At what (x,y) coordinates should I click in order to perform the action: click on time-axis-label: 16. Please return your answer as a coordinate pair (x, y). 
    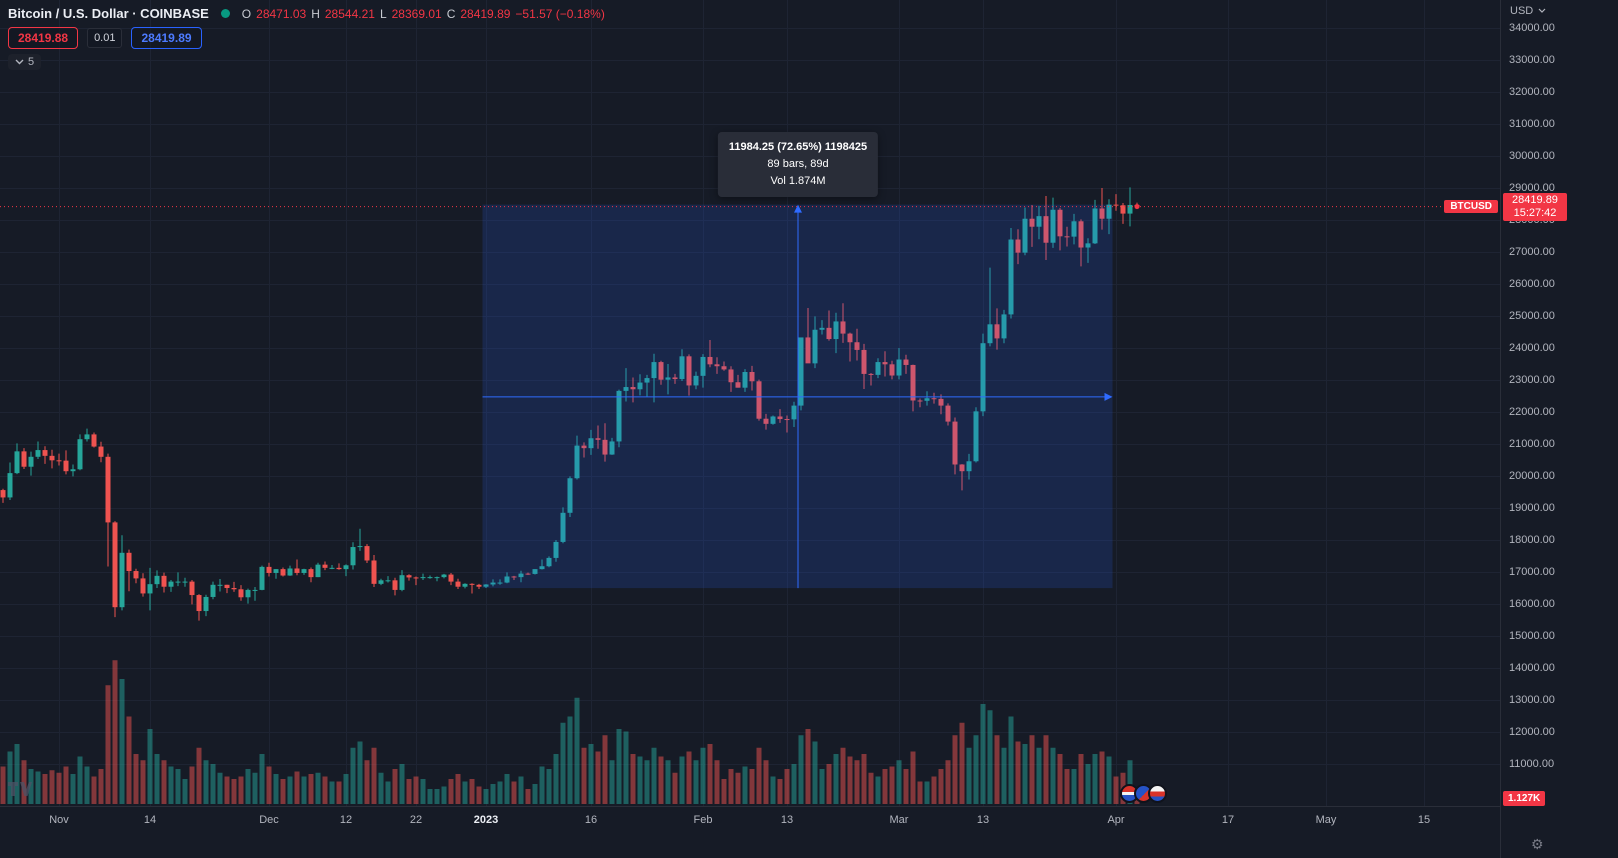
    Looking at the image, I should click on (591, 820).